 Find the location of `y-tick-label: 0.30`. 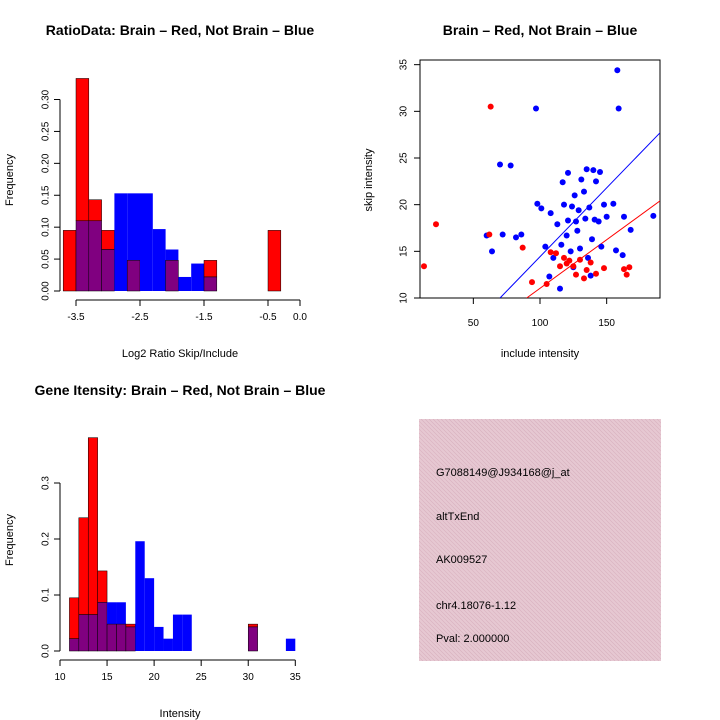

y-tick-label: 0.30 is located at coordinates (46, 99).